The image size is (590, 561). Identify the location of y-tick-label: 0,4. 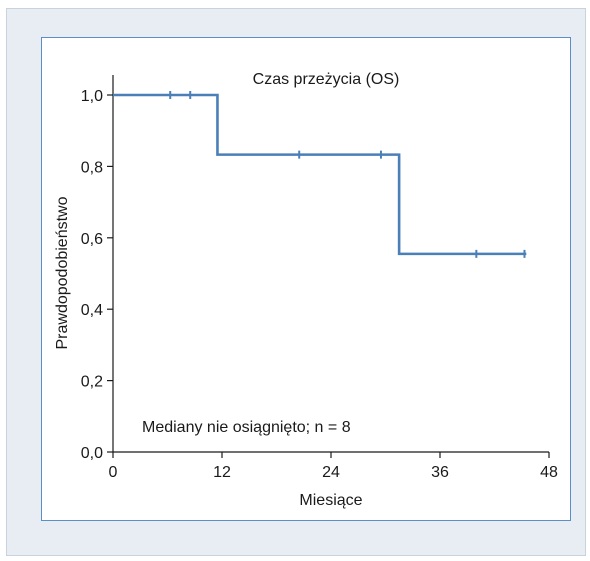
(92, 310).